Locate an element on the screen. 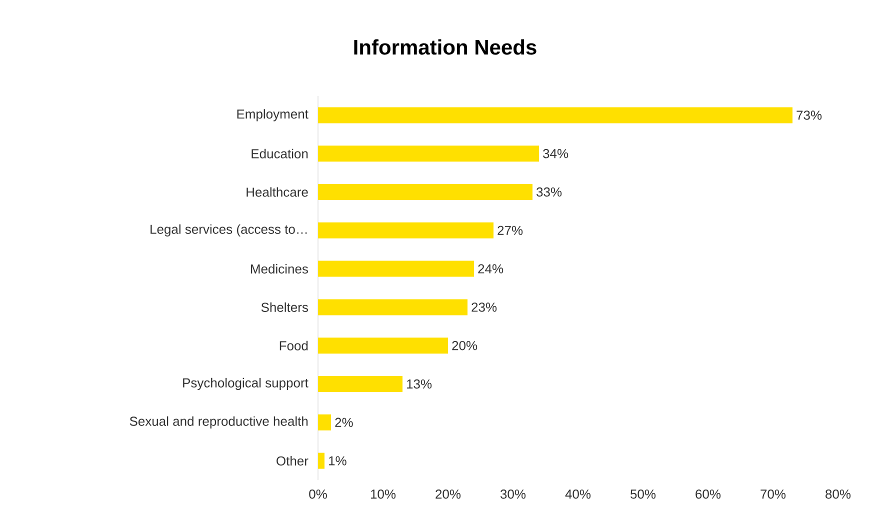  x-tick-label: 50% is located at coordinates (643, 494).